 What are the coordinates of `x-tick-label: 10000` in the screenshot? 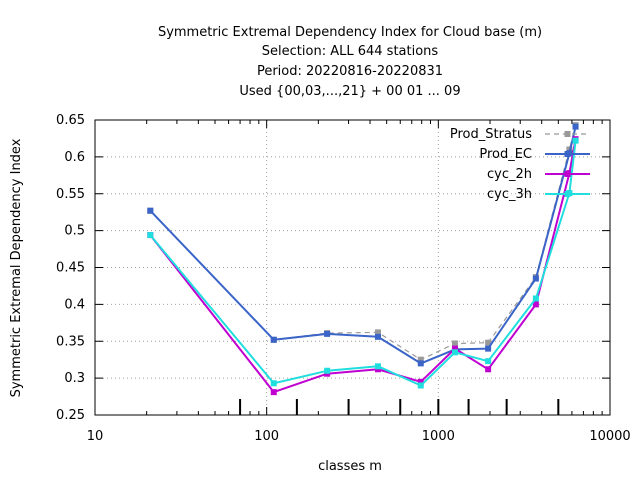 It's located at (609, 436).